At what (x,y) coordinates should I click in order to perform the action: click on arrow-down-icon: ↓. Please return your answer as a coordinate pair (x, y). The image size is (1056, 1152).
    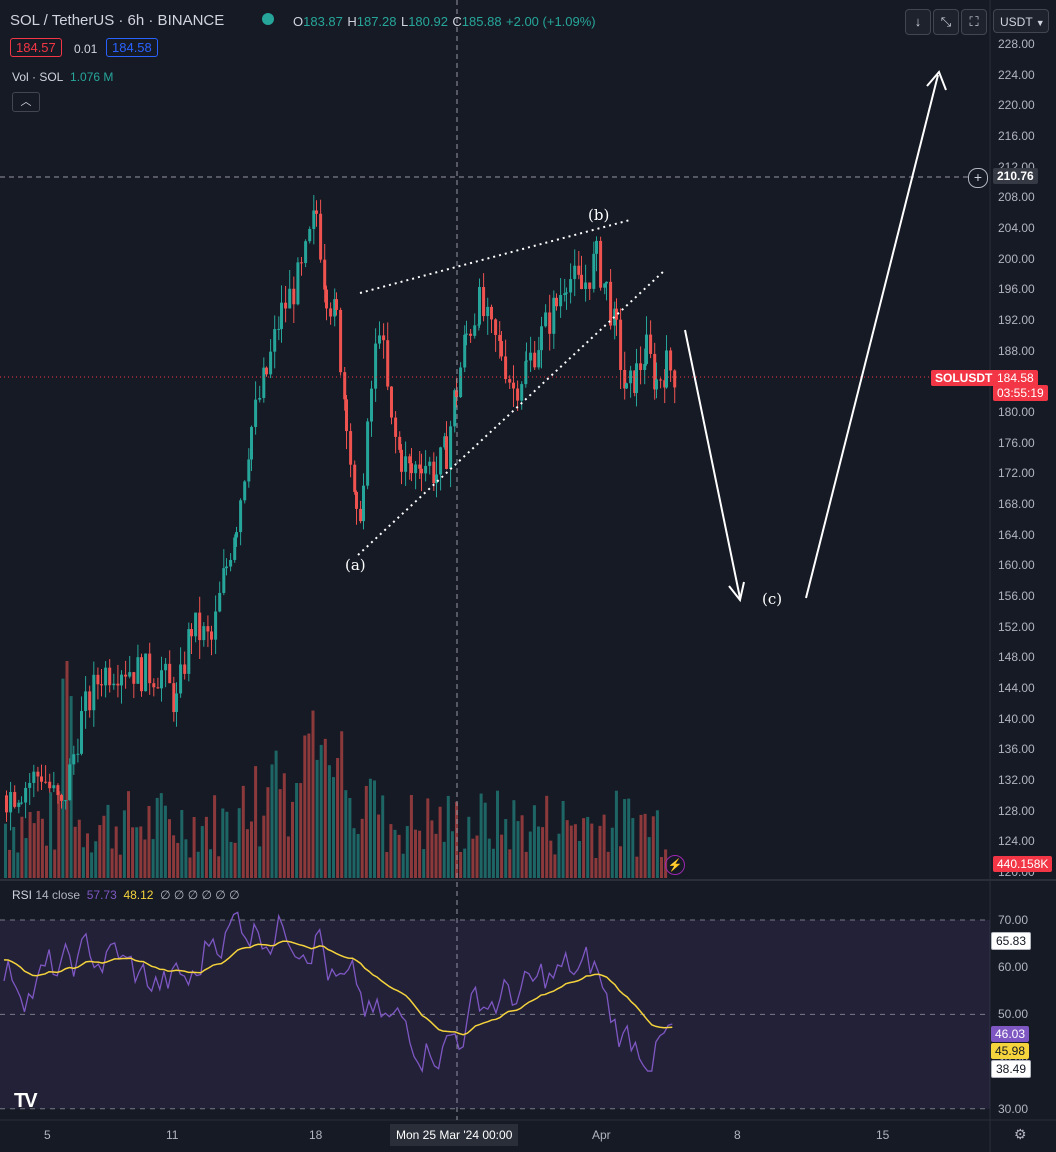
    Looking at the image, I should click on (918, 22).